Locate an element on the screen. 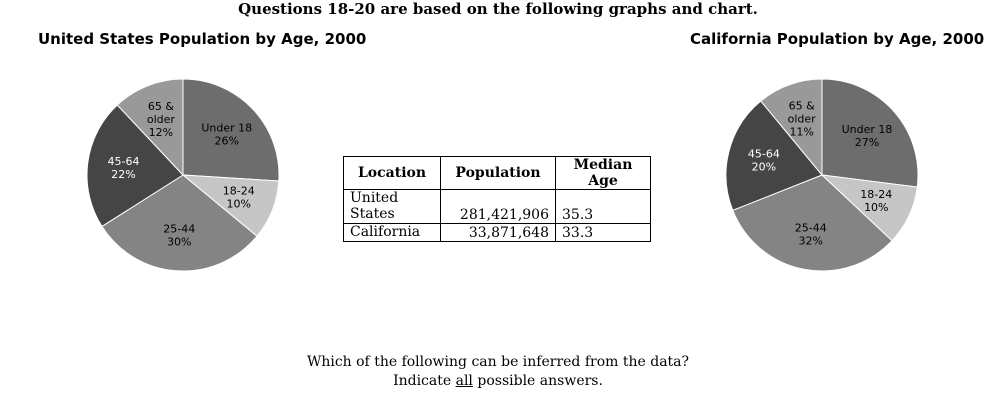  ca-chart-title: California Population by Age, 2000 is located at coordinates (837, 39).